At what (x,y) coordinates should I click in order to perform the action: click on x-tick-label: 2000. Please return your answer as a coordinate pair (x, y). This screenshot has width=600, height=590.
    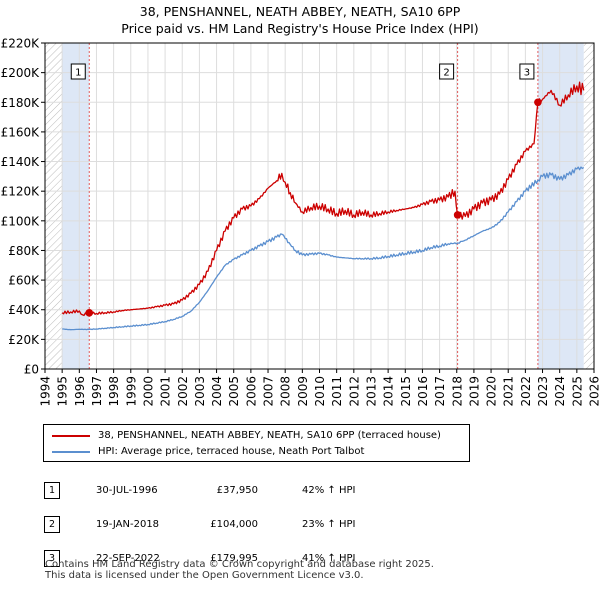
    Looking at the image, I should click on (148, 391).